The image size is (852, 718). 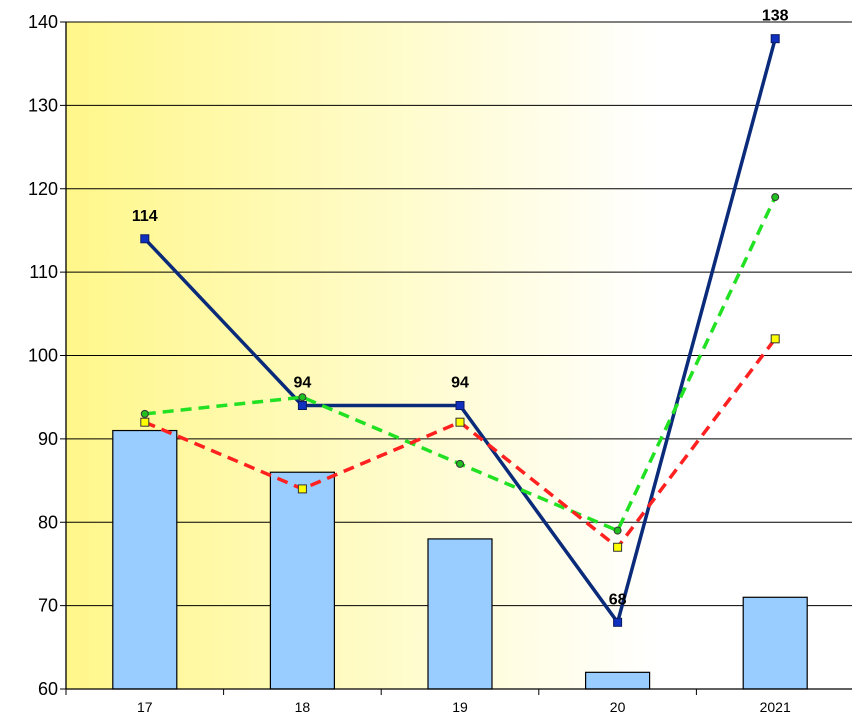 What do you see at coordinates (43, 105) in the screenshot?
I see `y-tick-label: 130` at bounding box center [43, 105].